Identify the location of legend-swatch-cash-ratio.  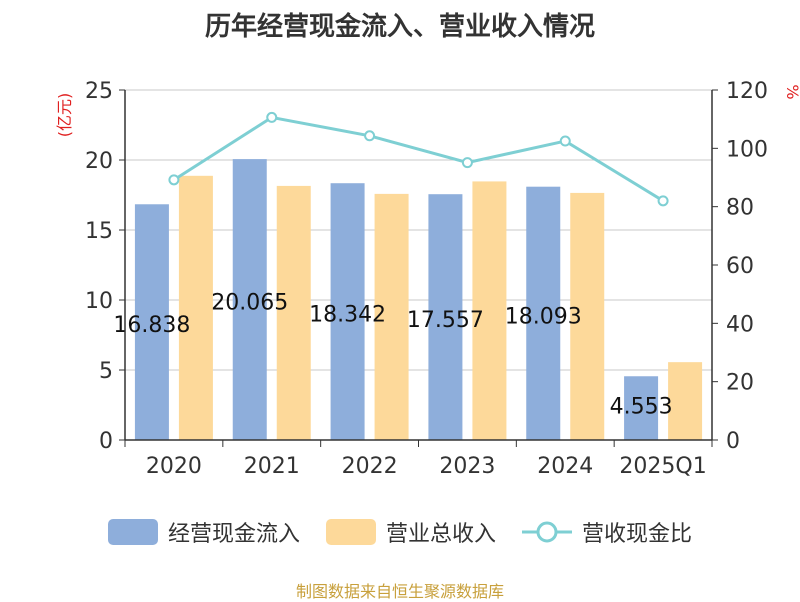
(547, 532).